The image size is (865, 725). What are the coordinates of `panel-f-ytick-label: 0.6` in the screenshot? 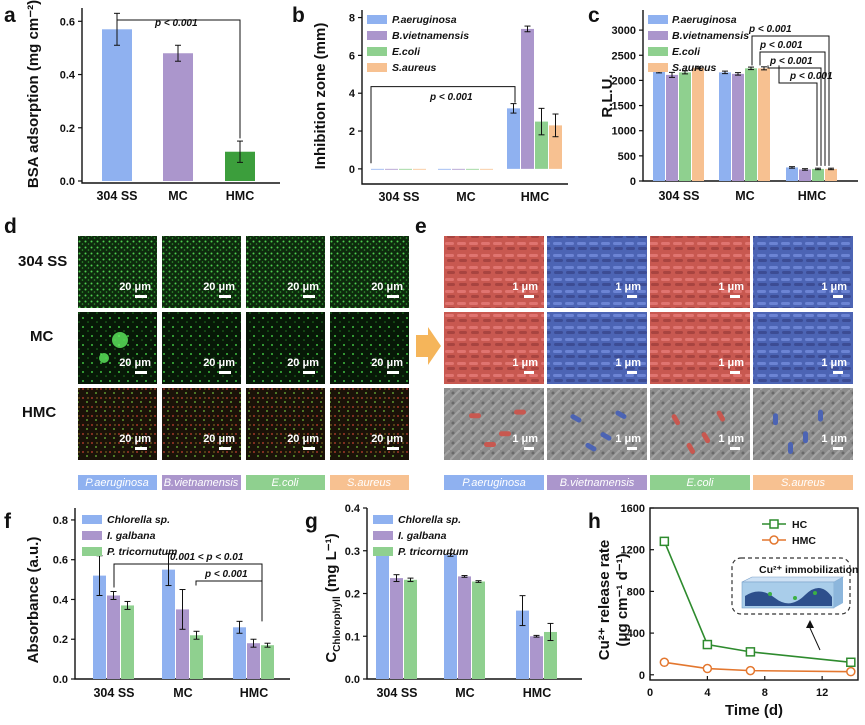 It's located at (60, 561).